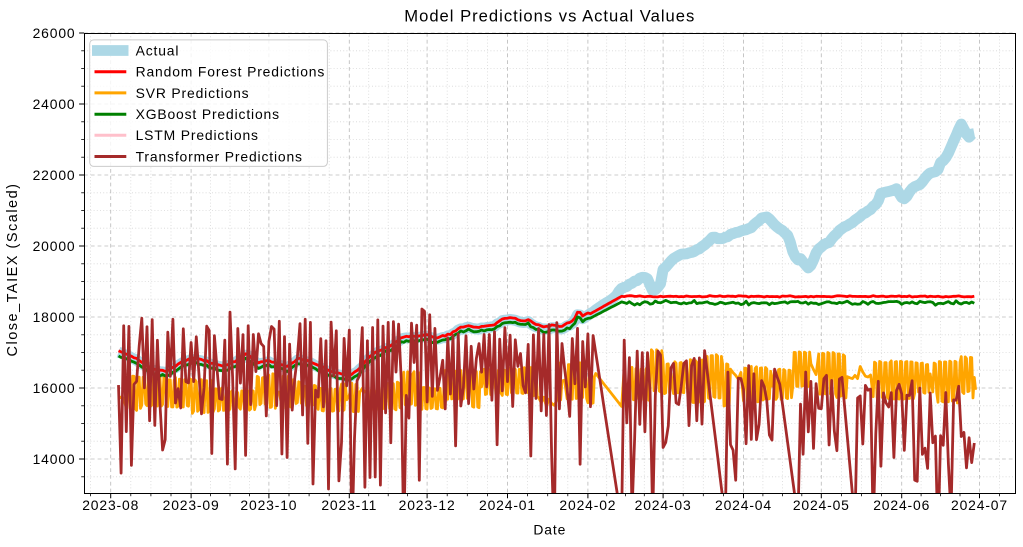 This screenshot has height=547, width=1023. What do you see at coordinates (587, 505) in the screenshot?
I see `svg-text: 2024-02` at bounding box center [587, 505].